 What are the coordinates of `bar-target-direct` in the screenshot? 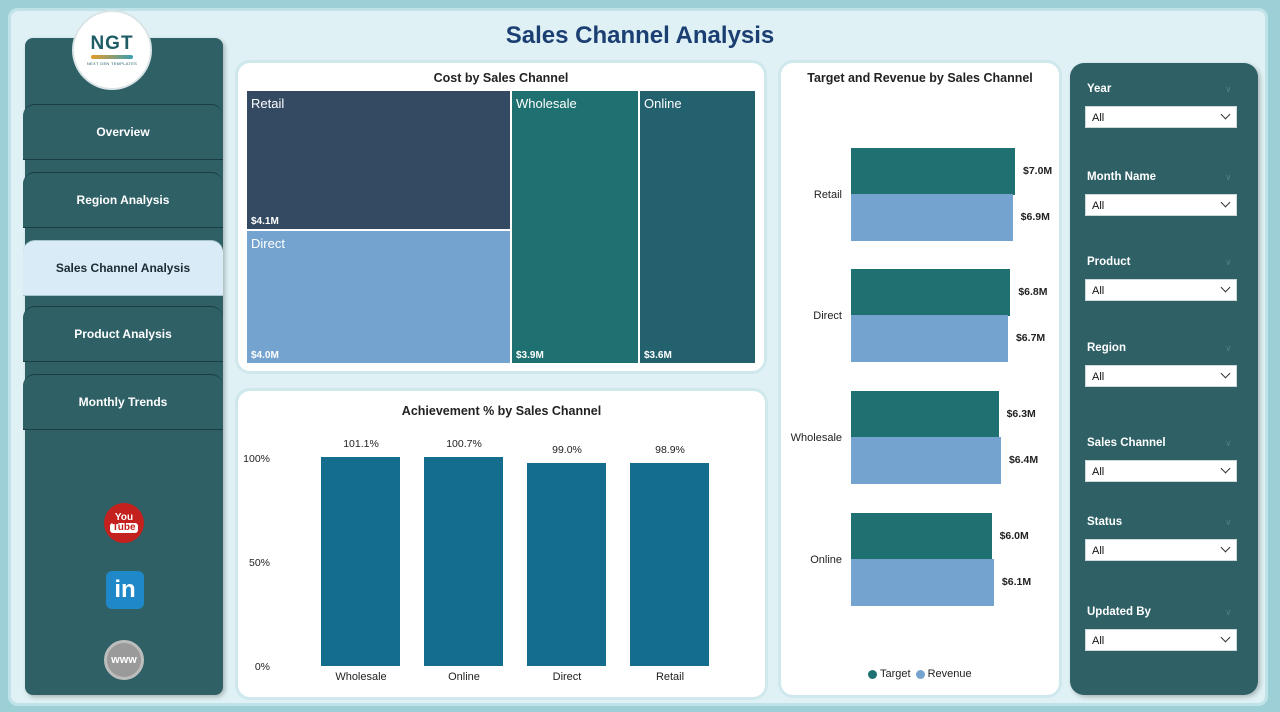 It's located at (931, 292).